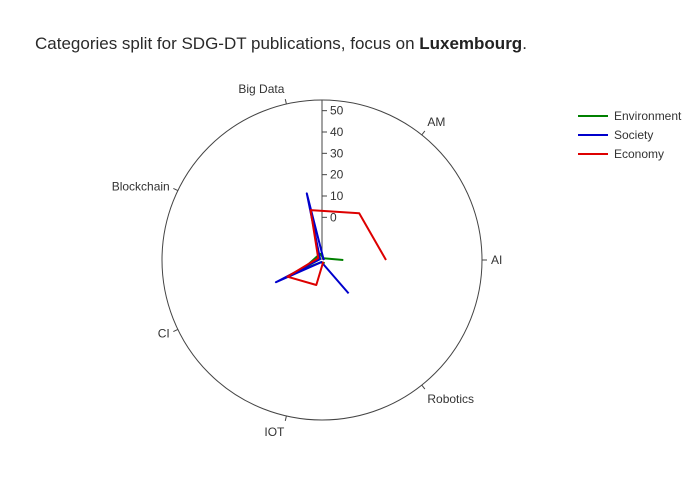 The image size is (700, 500). I want to click on legend: Environment Society Economy, so click(629, 134).